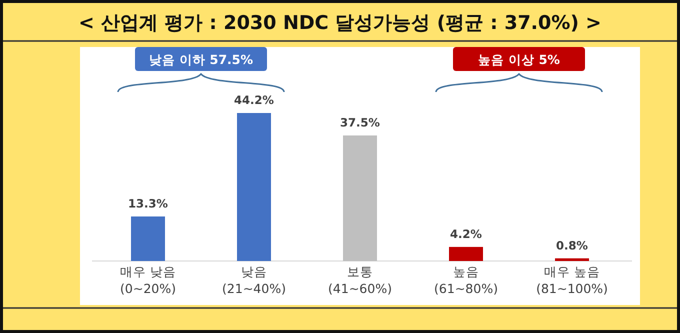  I want to click on text: 낮음 이하 57.5%, so click(201, 59).